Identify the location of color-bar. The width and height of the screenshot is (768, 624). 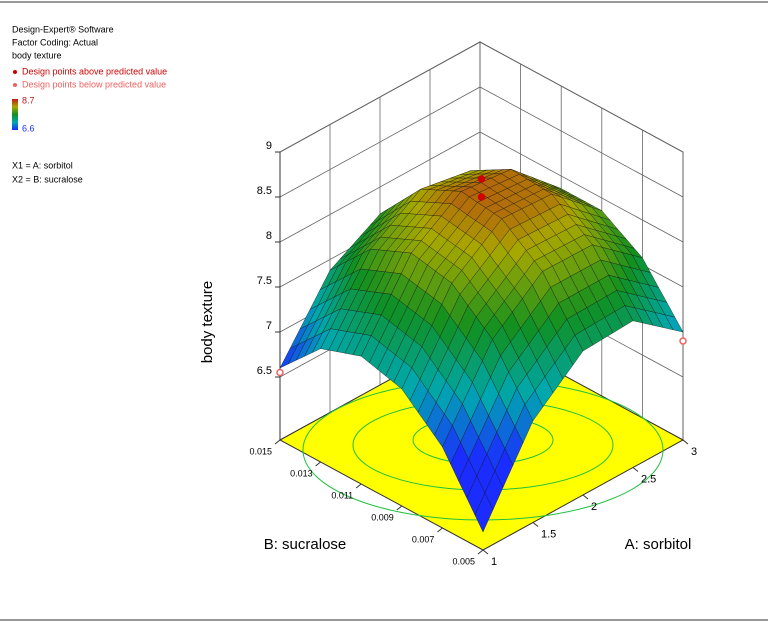
(15, 114).